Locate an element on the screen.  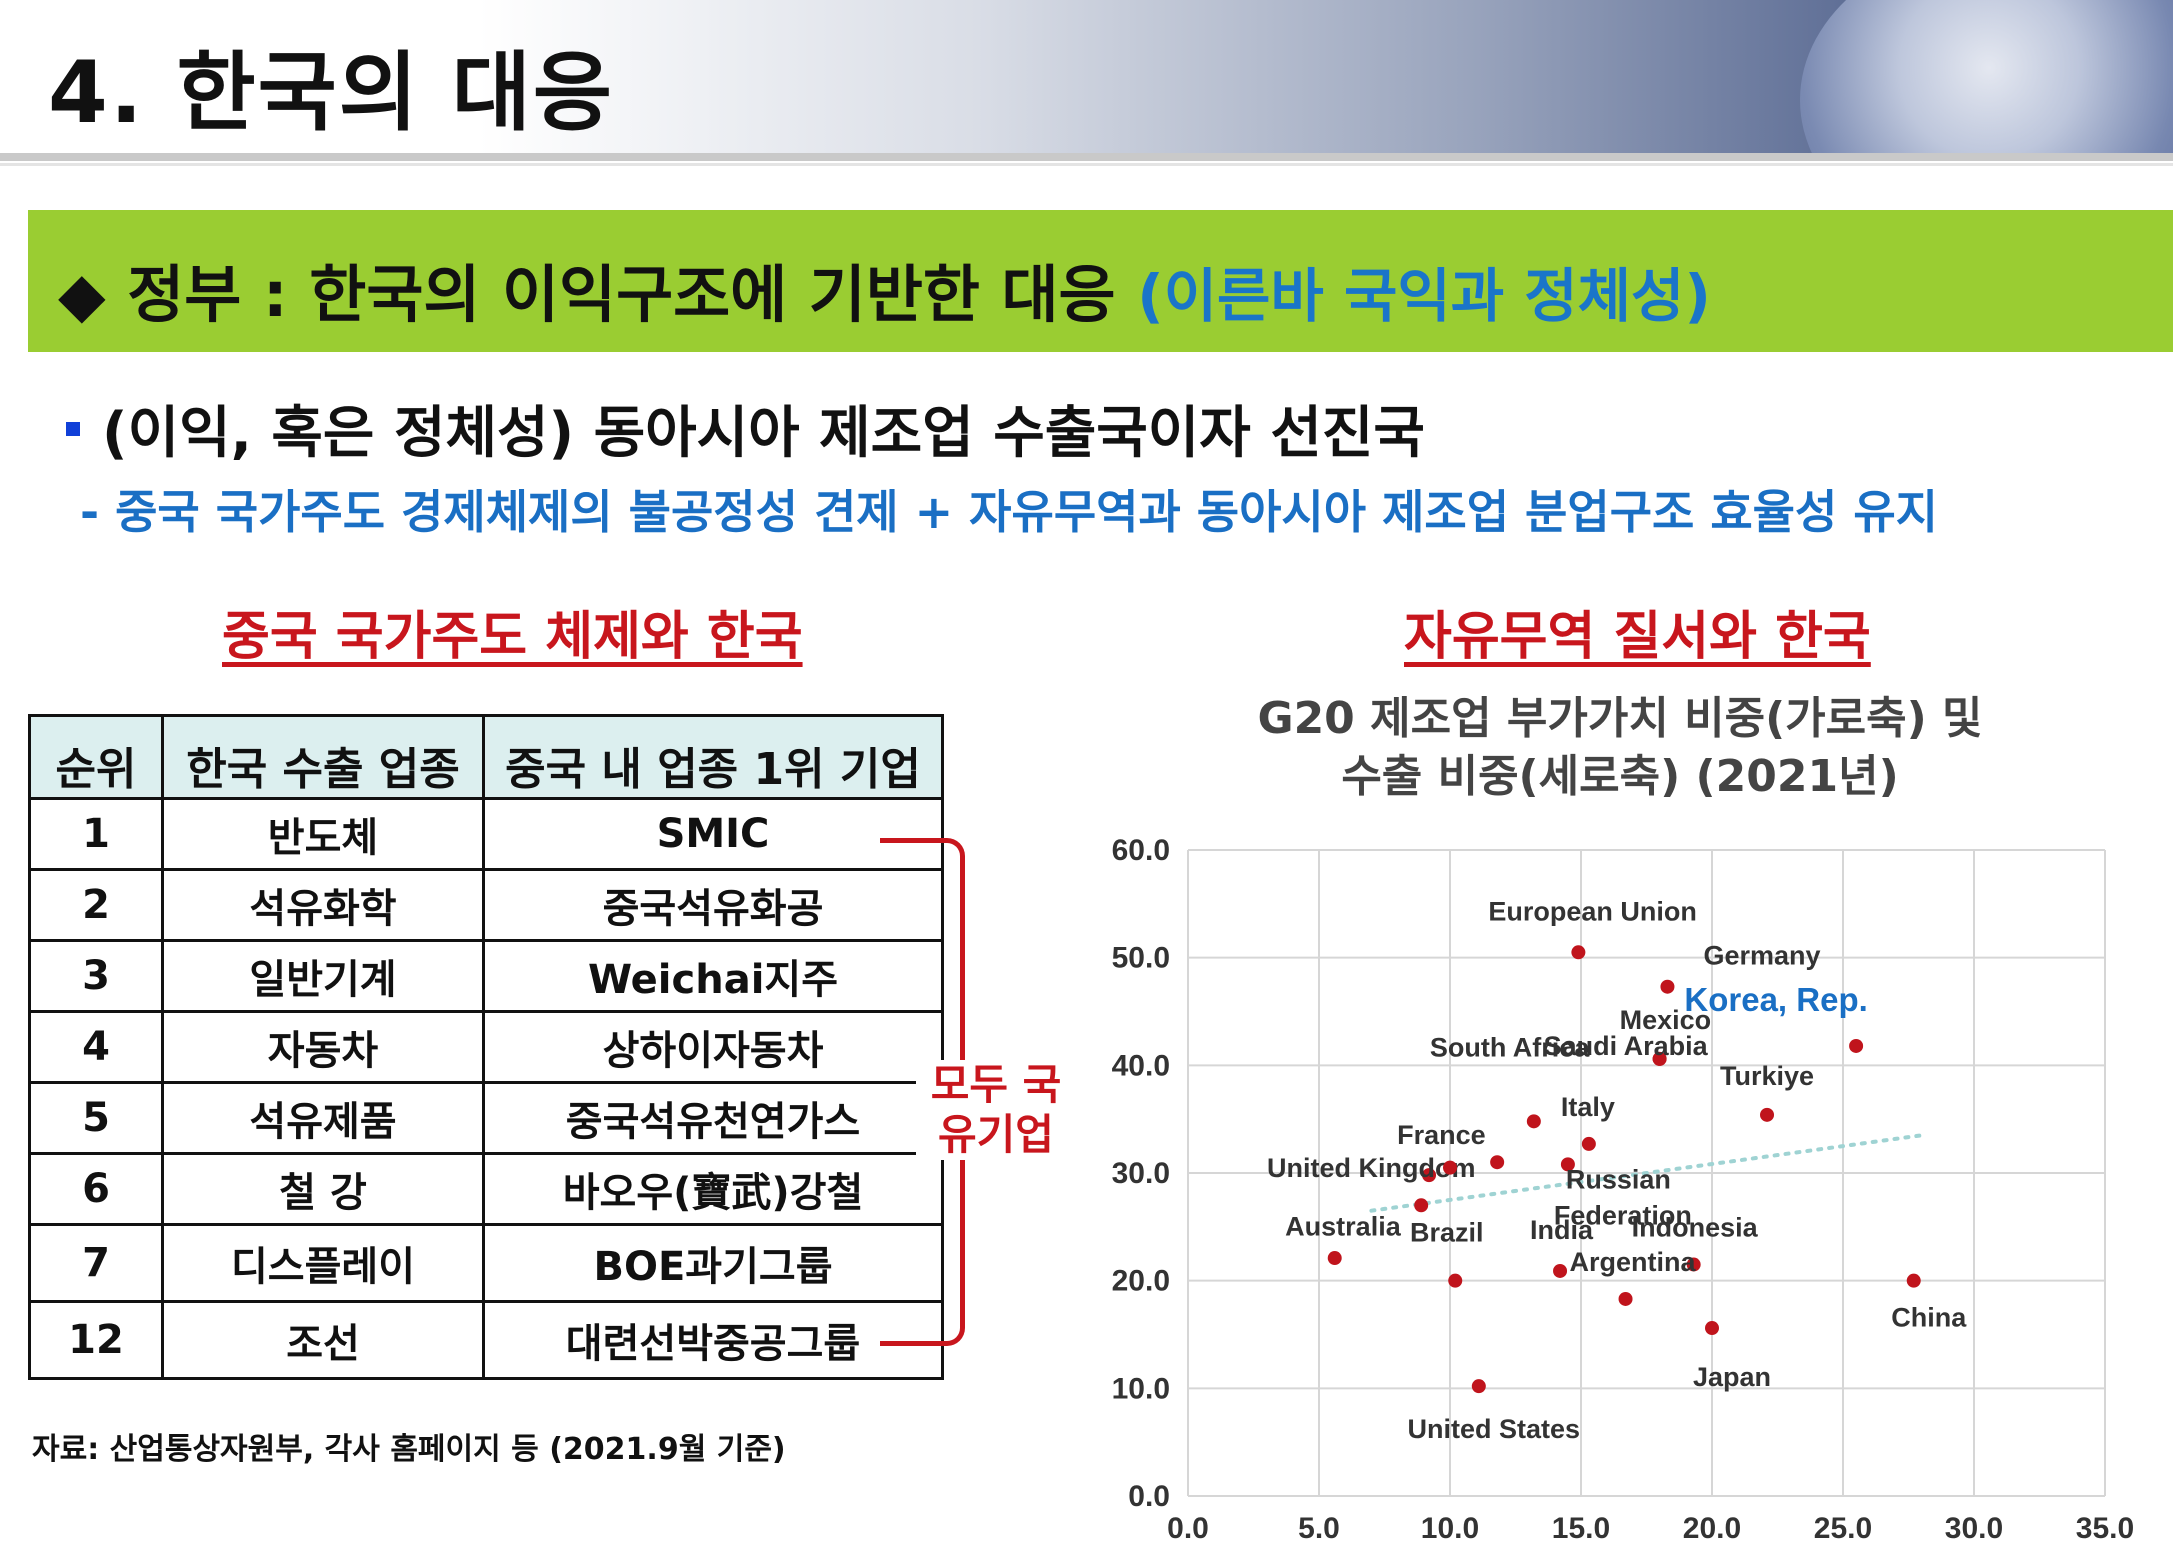
x-tick-label: 35.0 is located at coordinates (2105, 1527).